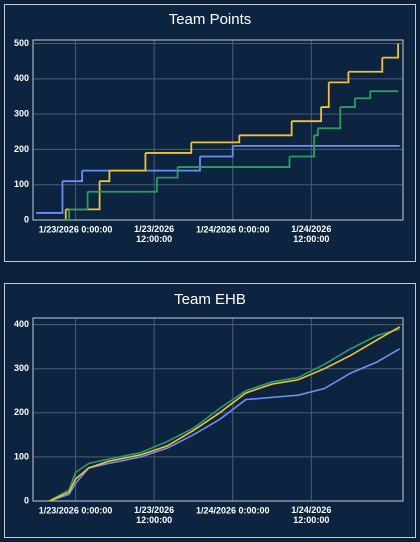 The image size is (420, 542). I want to click on chart-title: Team EHB, so click(210, 299).